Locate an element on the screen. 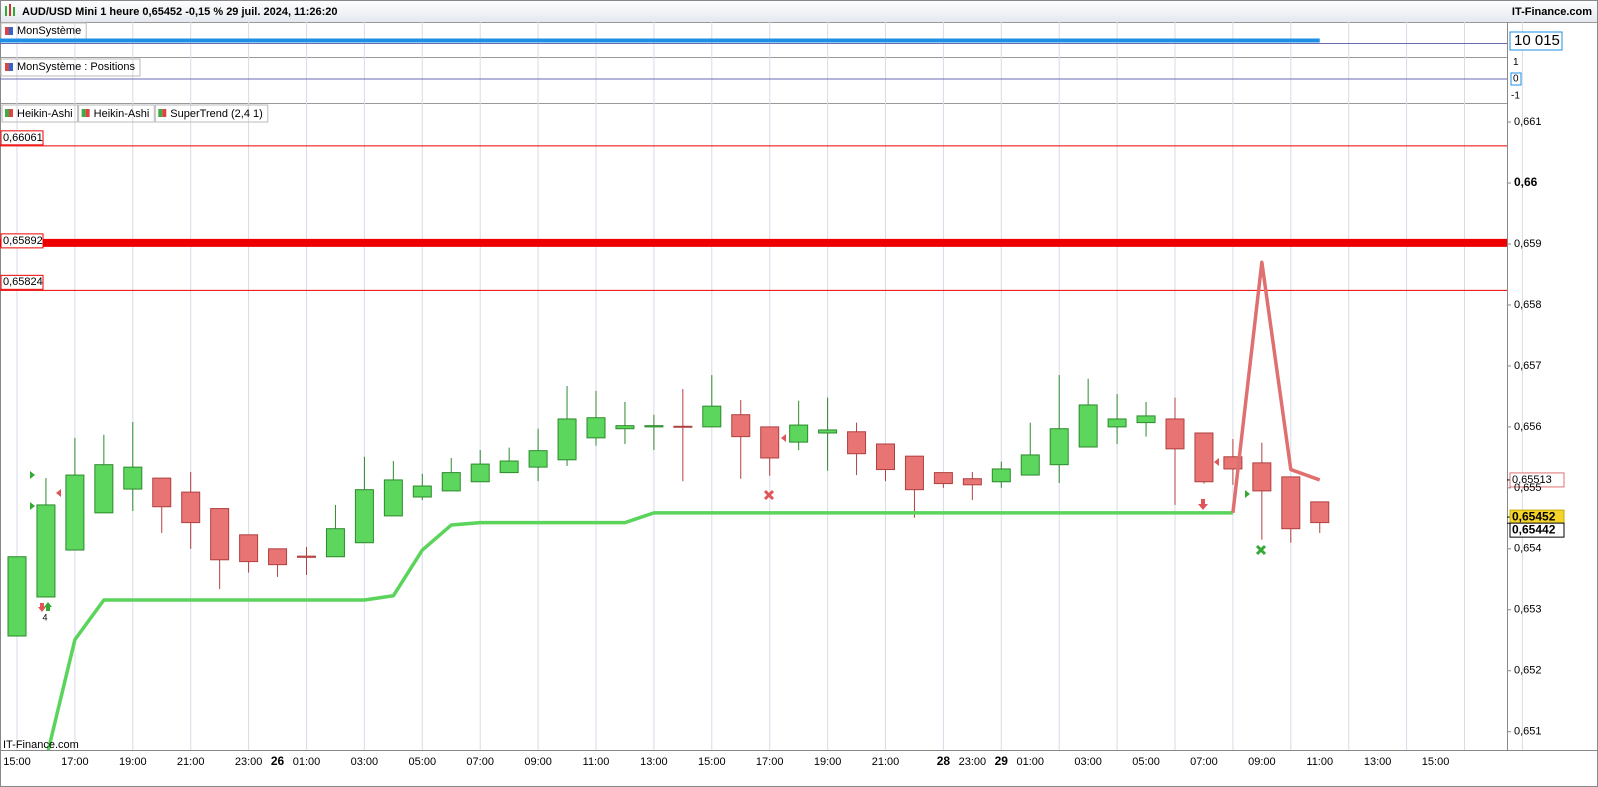 This screenshot has height=787, width=1598. panel-label-box is located at coordinates (70, 67).